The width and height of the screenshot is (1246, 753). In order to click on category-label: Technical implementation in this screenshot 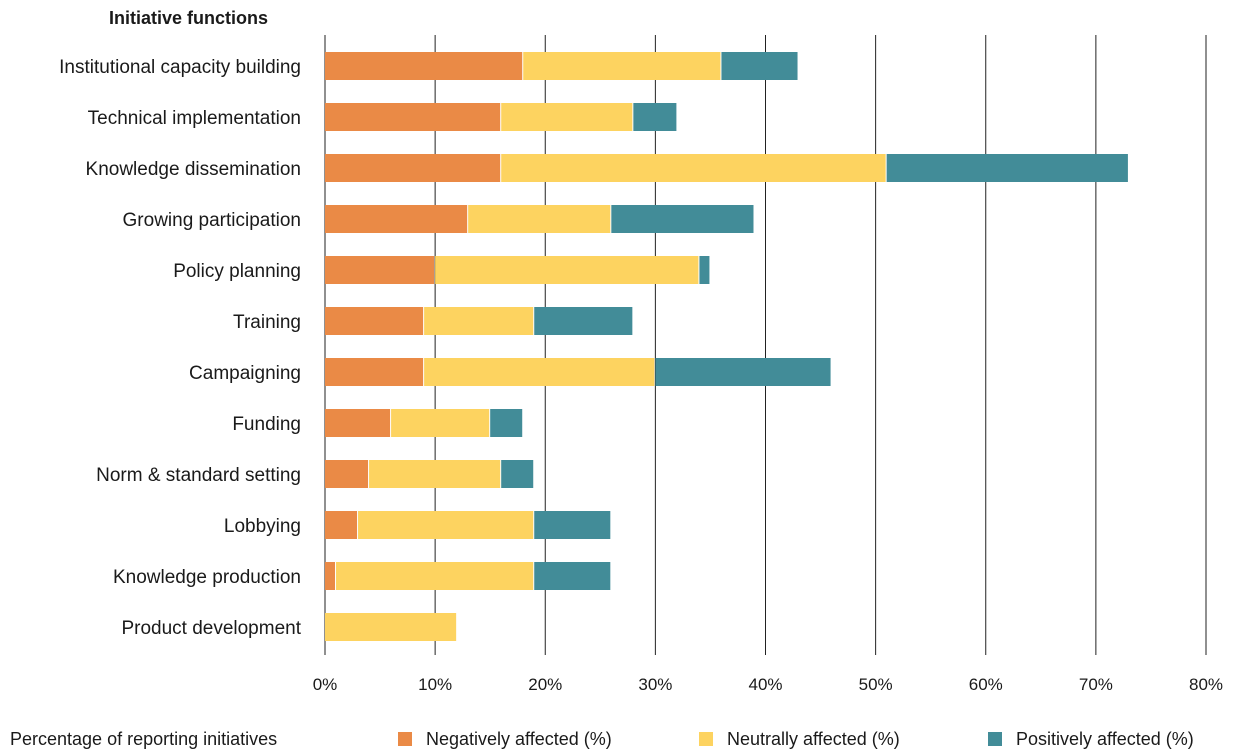, I will do `click(194, 118)`.